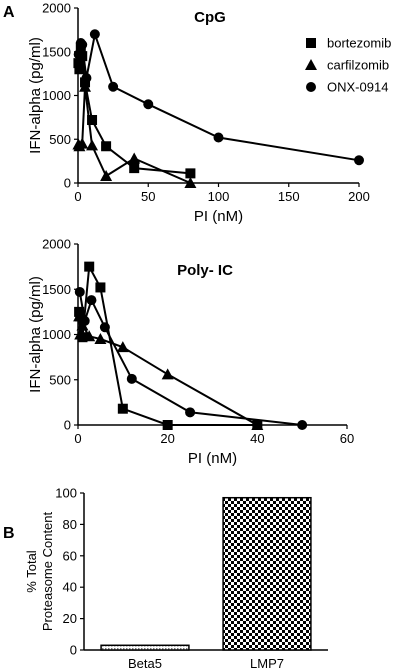 This screenshot has width=400, height=668. Describe the element at coordinates (70, 524) in the screenshot. I see `proteasome-y-tick-label: 80` at that location.